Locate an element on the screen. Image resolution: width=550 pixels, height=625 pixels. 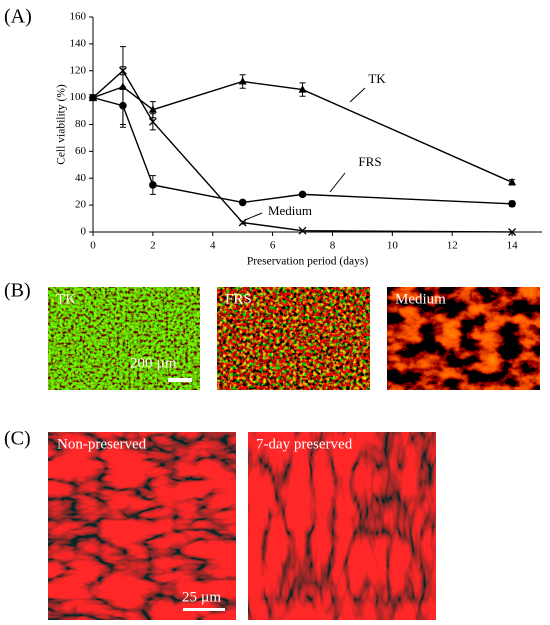
y-tick-label: 0 is located at coordinates (84, 232).